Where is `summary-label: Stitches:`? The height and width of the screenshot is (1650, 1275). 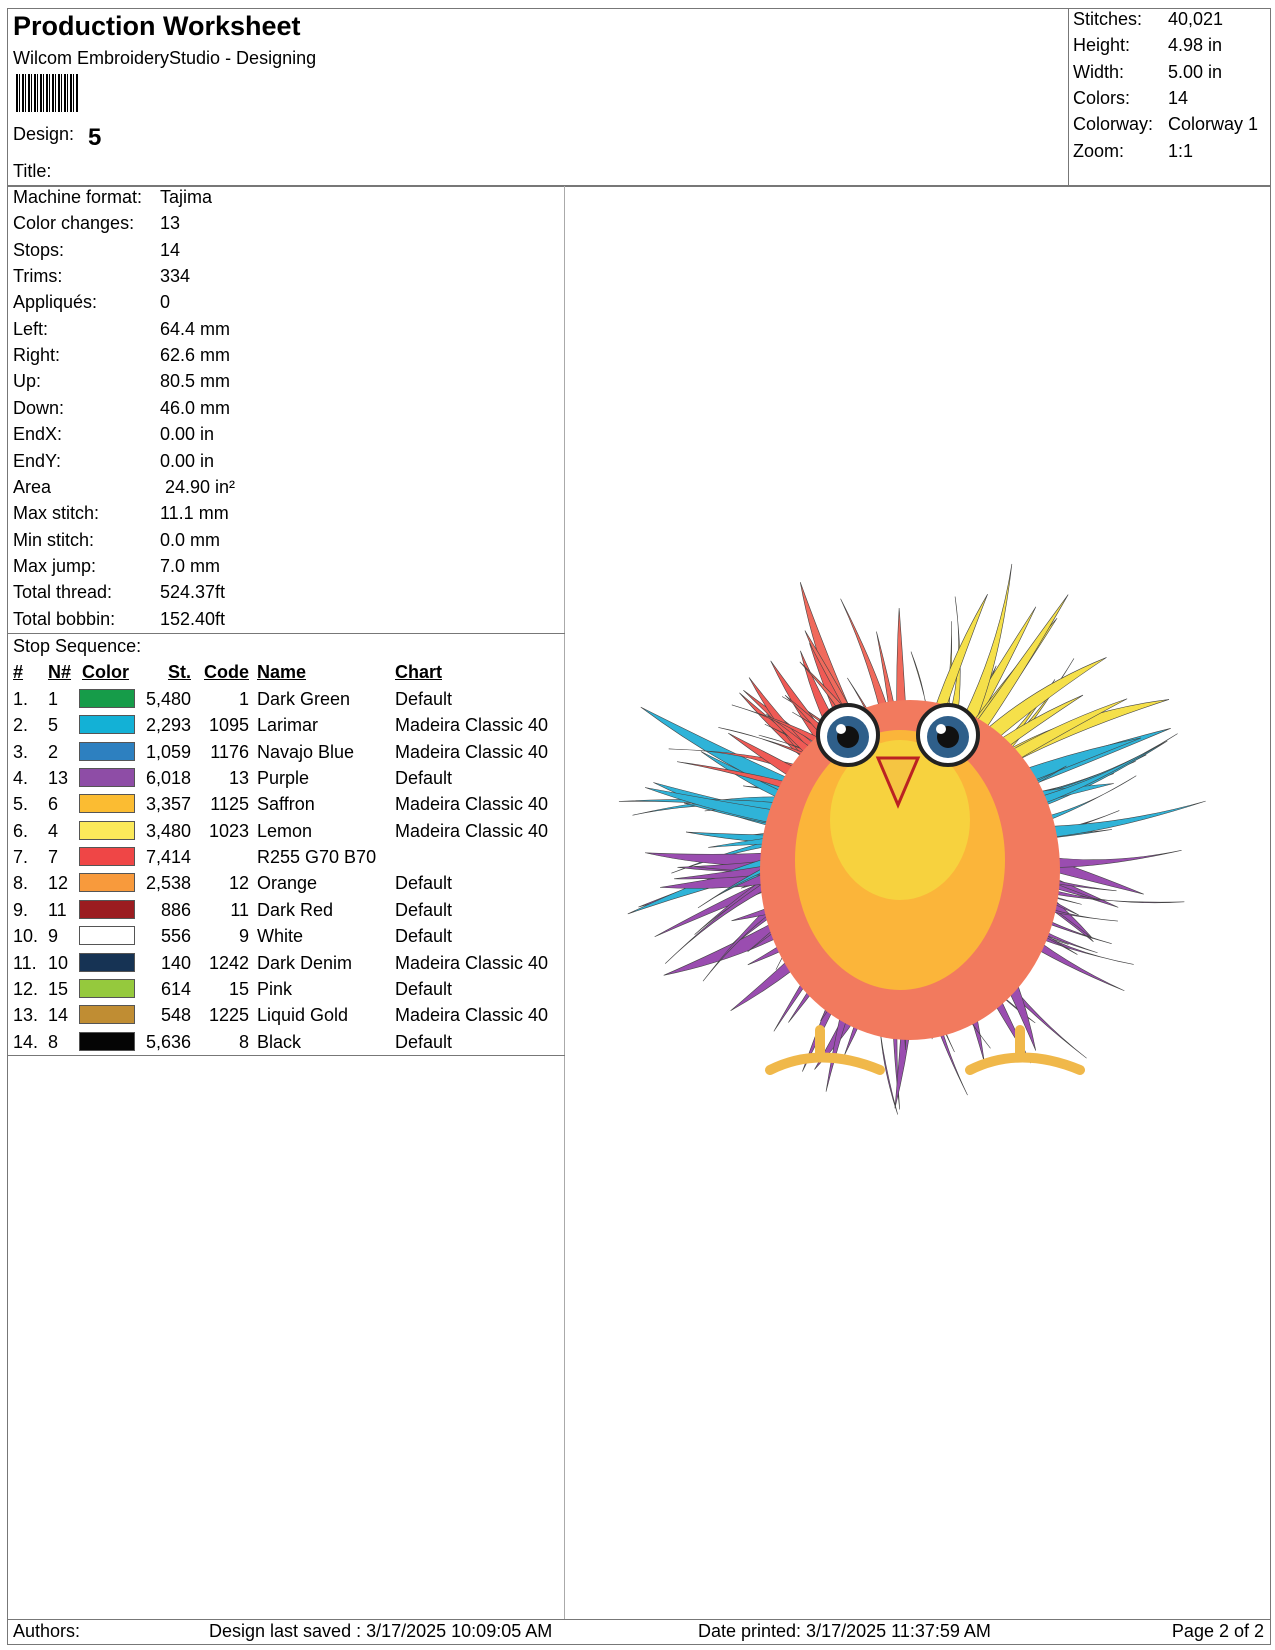
summary-label: Stitches: is located at coordinates (1108, 19).